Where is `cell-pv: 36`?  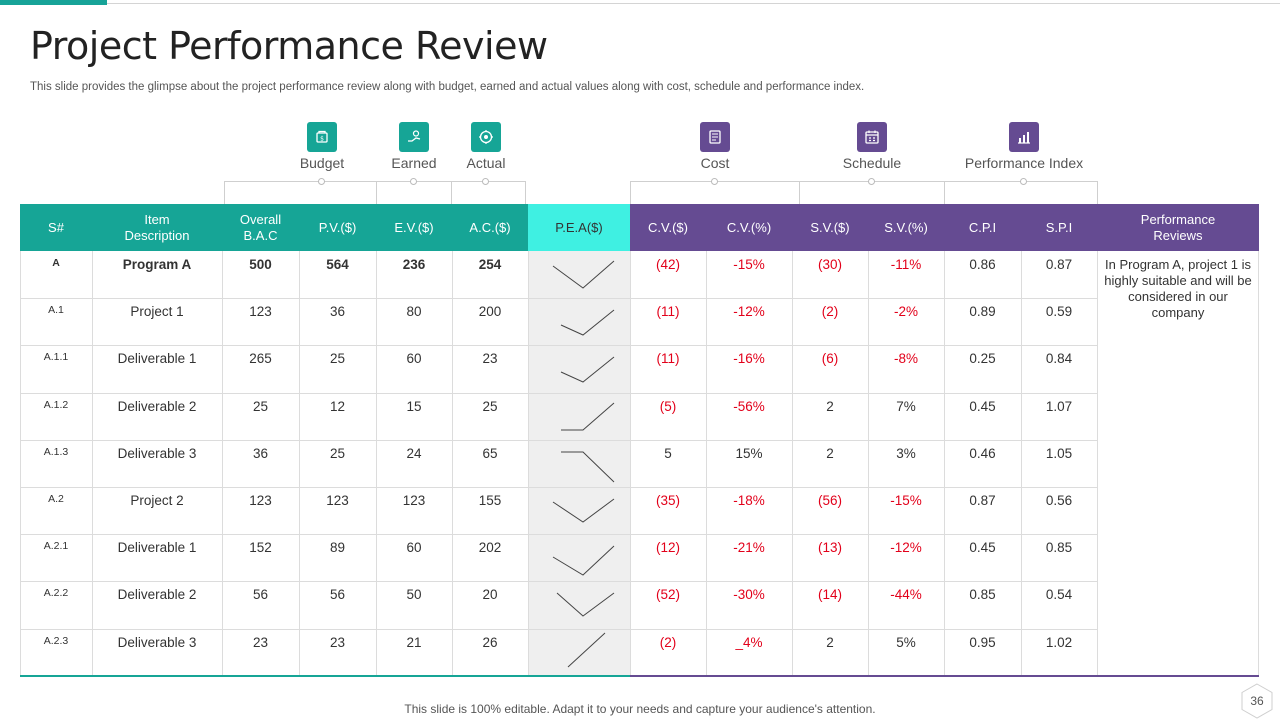 cell-pv: 36 is located at coordinates (337, 312).